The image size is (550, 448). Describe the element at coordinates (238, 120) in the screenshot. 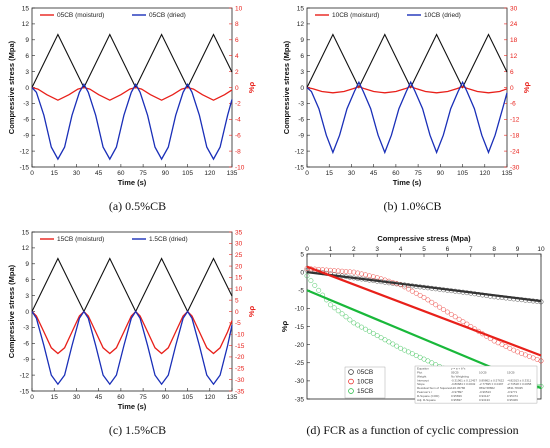

I see `y-right-tick-label: -4` at that location.